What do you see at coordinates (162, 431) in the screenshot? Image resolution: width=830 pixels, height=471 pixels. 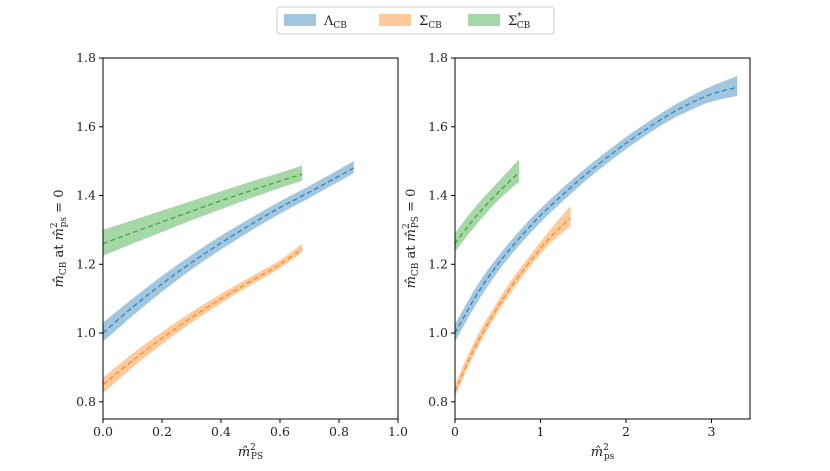 I see `x-tick-label: 0.2` at bounding box center [162, 431].